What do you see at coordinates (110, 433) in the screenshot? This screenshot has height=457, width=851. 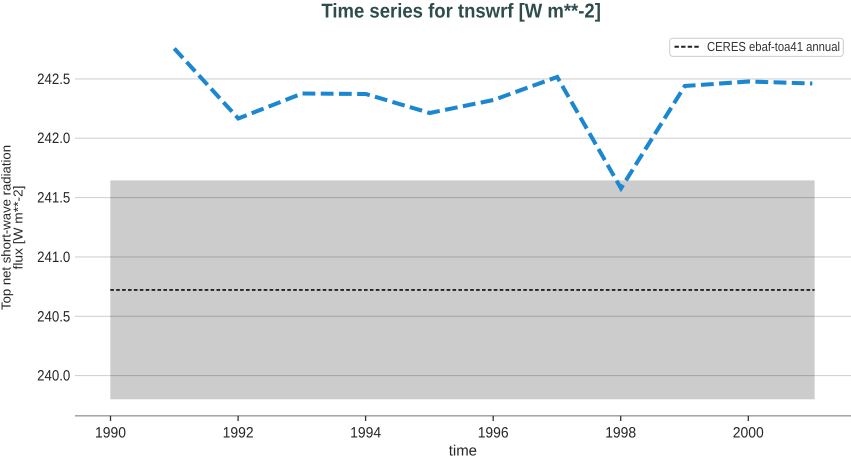 I see `svg-text: 1990` at bounding box center [110, 433].